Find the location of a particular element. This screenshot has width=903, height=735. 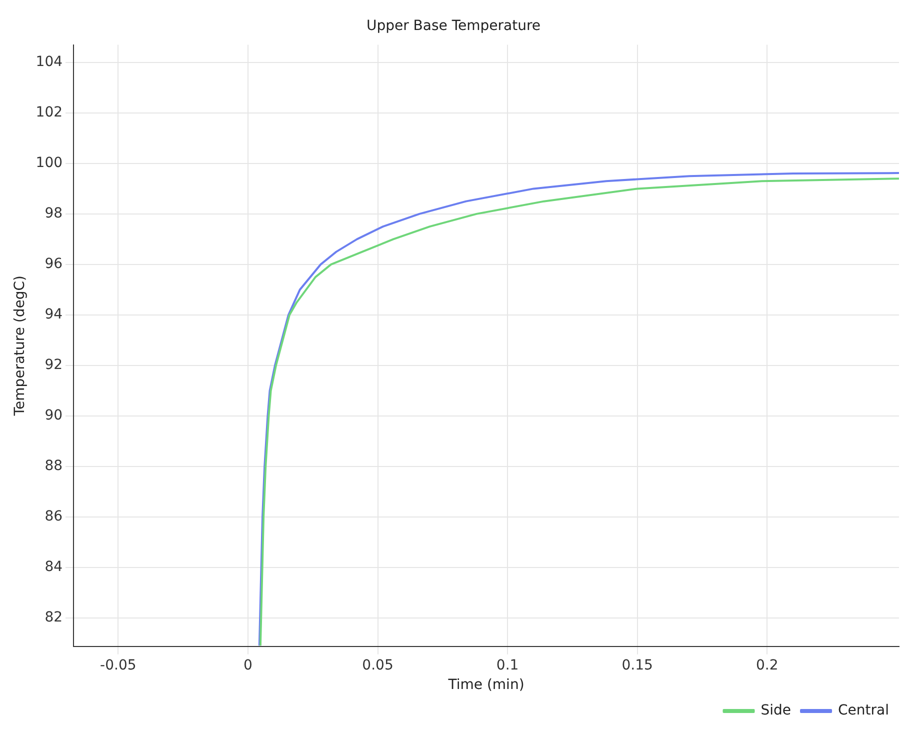

y-tick-label: 100 is located at coordinates (49, 163).